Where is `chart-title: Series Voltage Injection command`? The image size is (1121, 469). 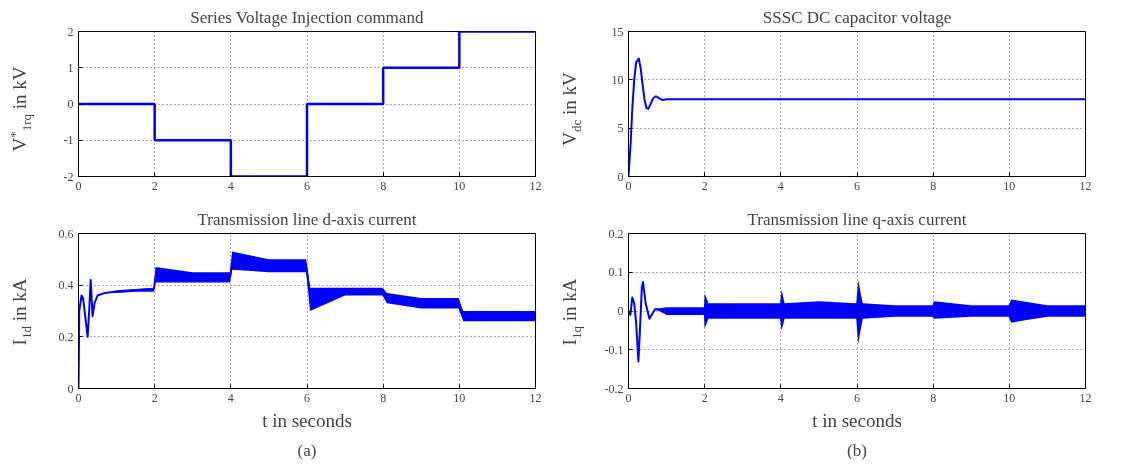
chart-title: Series Voltage Injection command is located at coordinates (307, 17).